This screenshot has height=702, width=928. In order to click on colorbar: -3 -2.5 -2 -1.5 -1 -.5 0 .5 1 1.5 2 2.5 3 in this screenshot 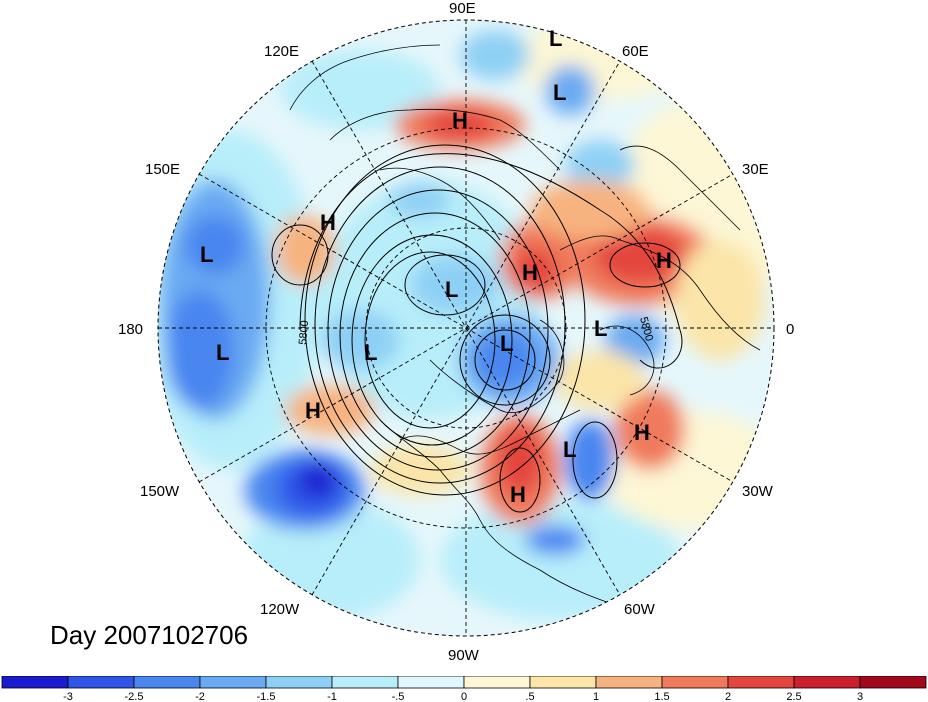, I will do `click(464, 689)`.